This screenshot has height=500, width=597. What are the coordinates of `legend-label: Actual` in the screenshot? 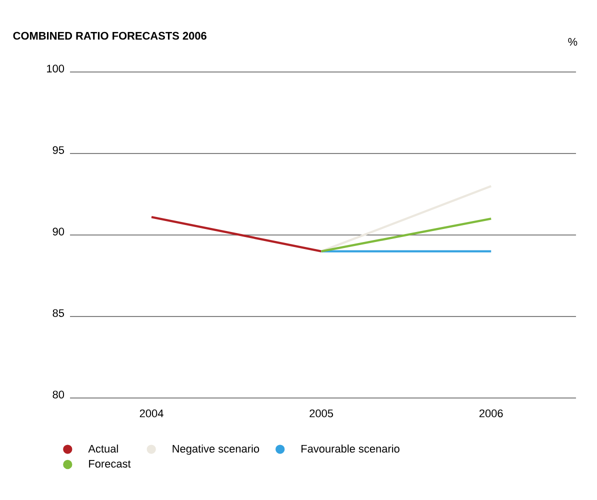 It's located at (103, 448).